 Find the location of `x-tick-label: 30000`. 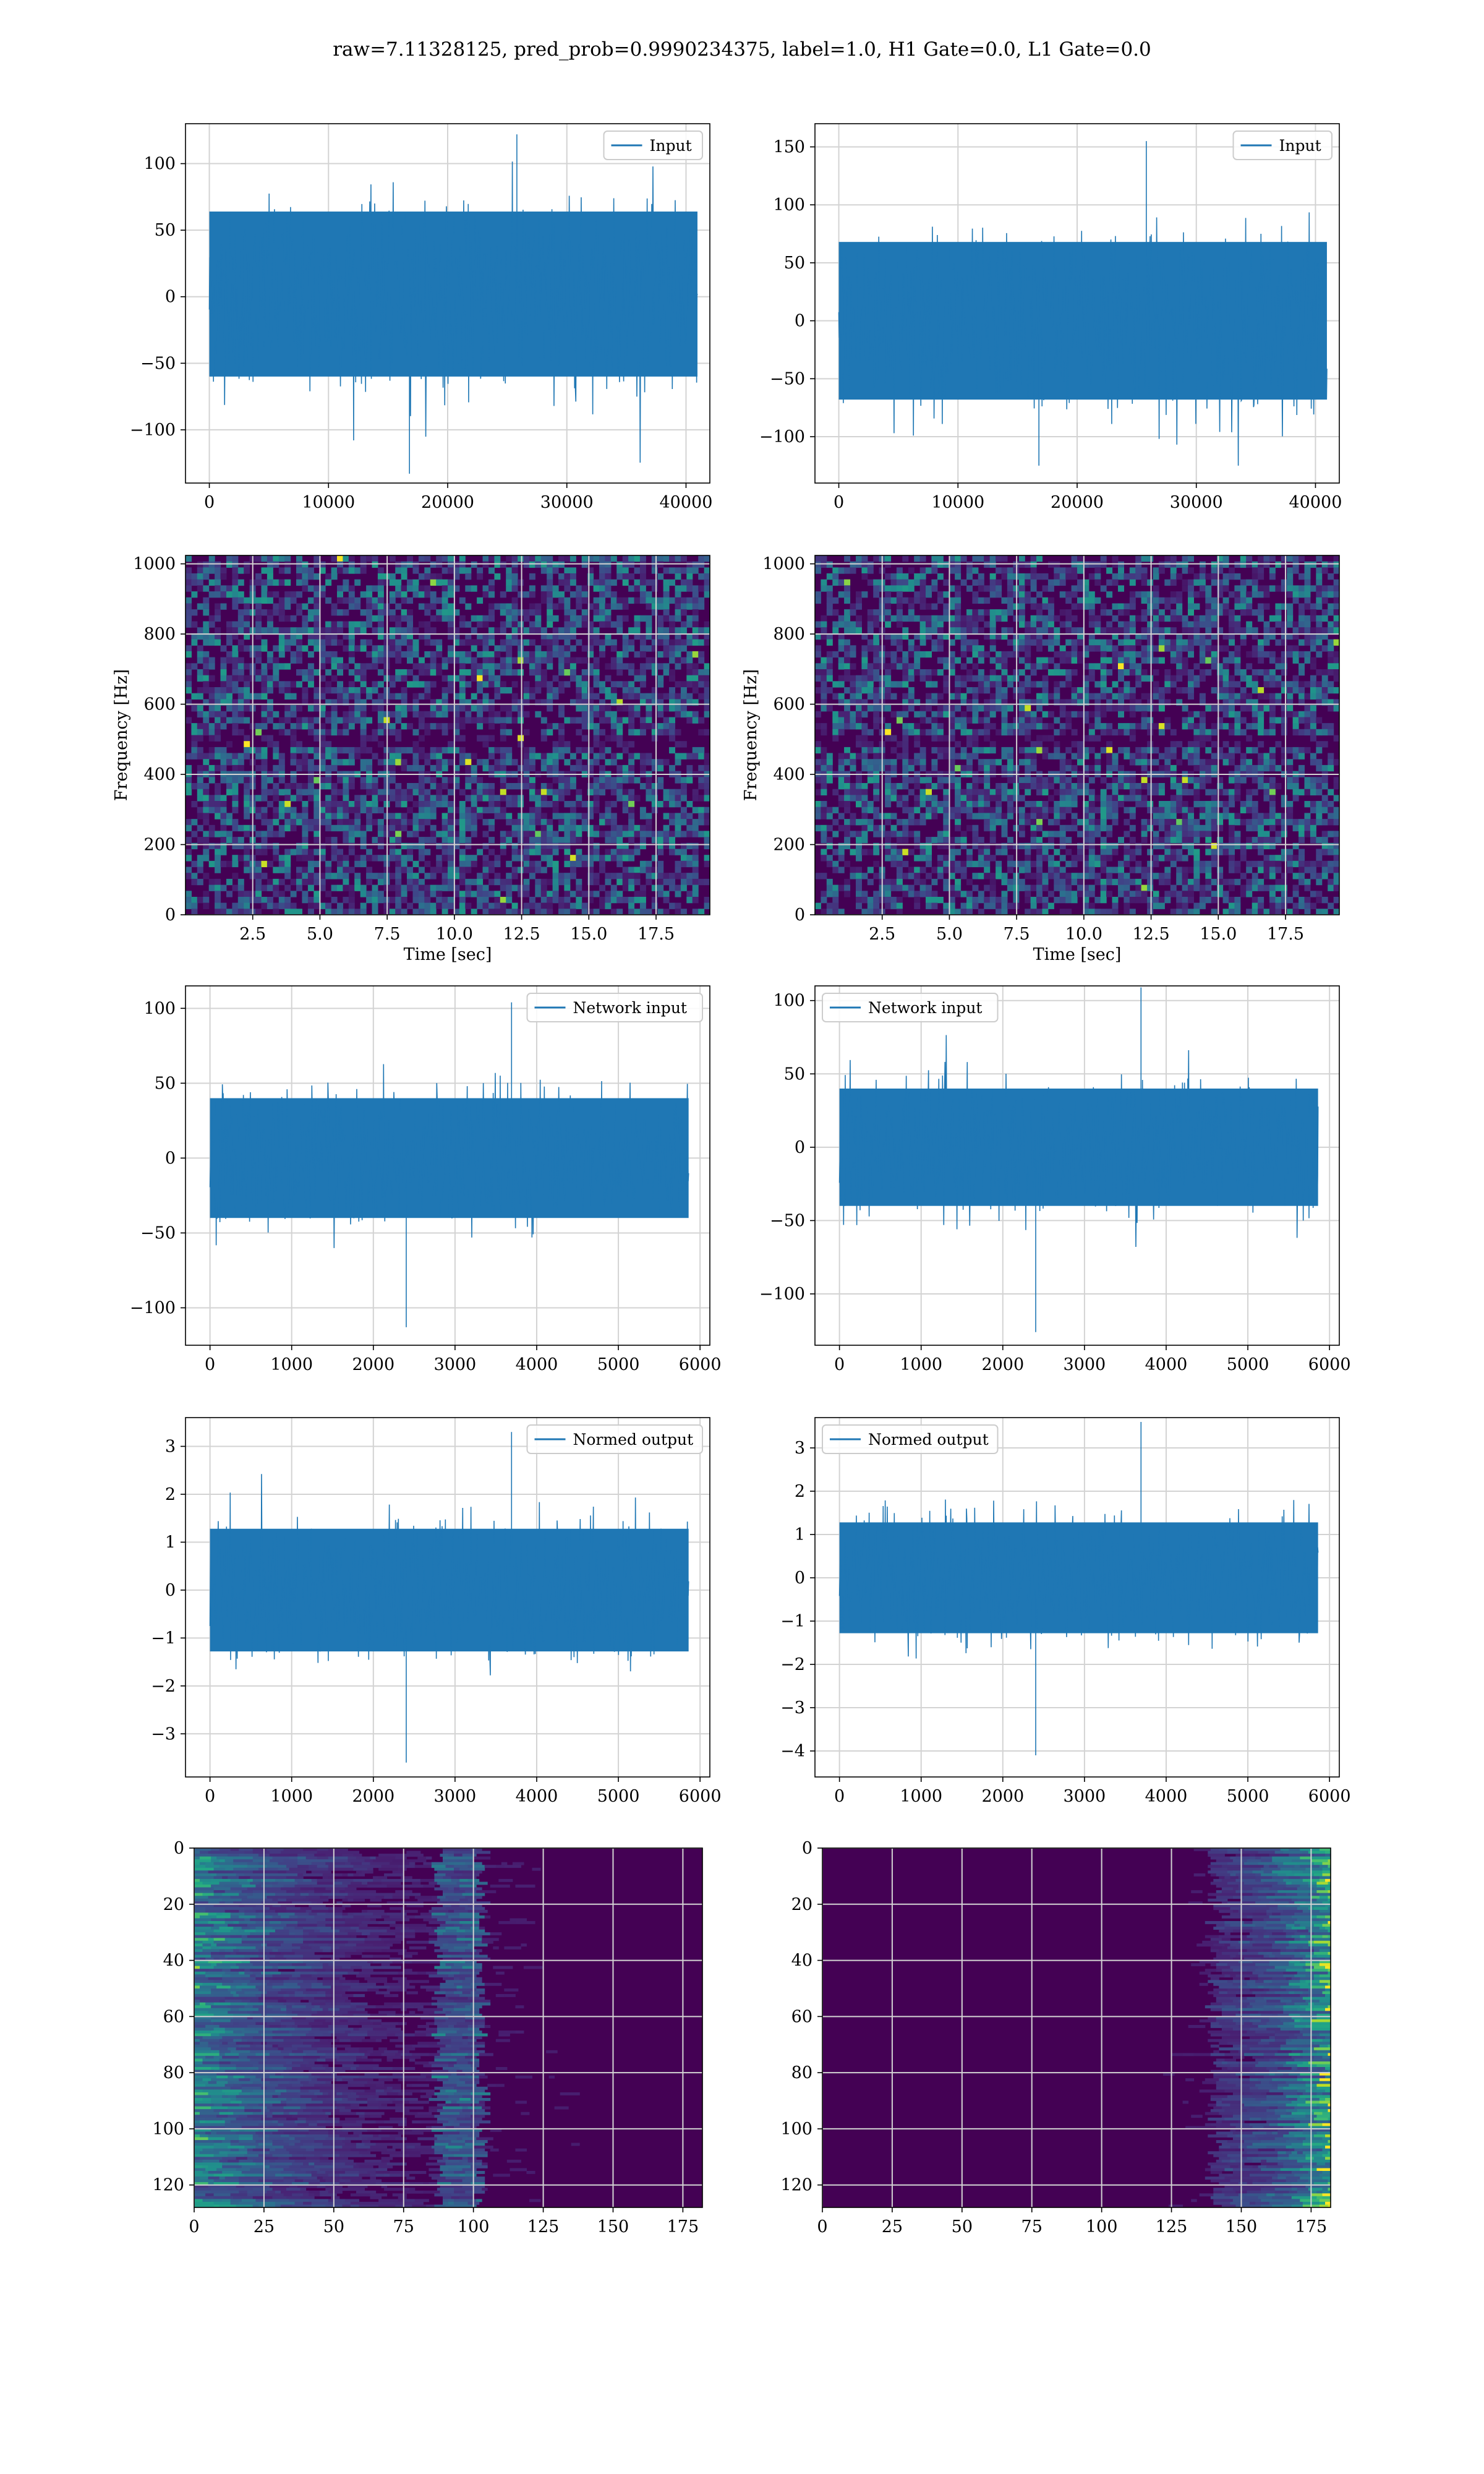

x-tick-label: 30000 is located at coordinates (1196, 502).